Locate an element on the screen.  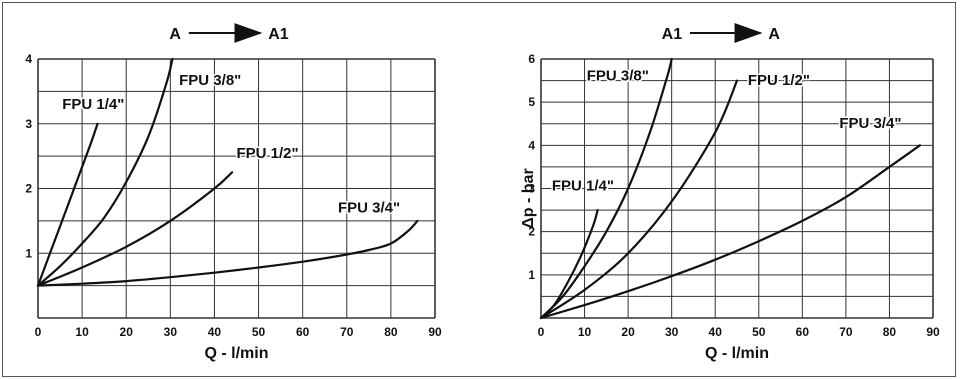
flow-direction-from: A is located at coordinates (175, 34).